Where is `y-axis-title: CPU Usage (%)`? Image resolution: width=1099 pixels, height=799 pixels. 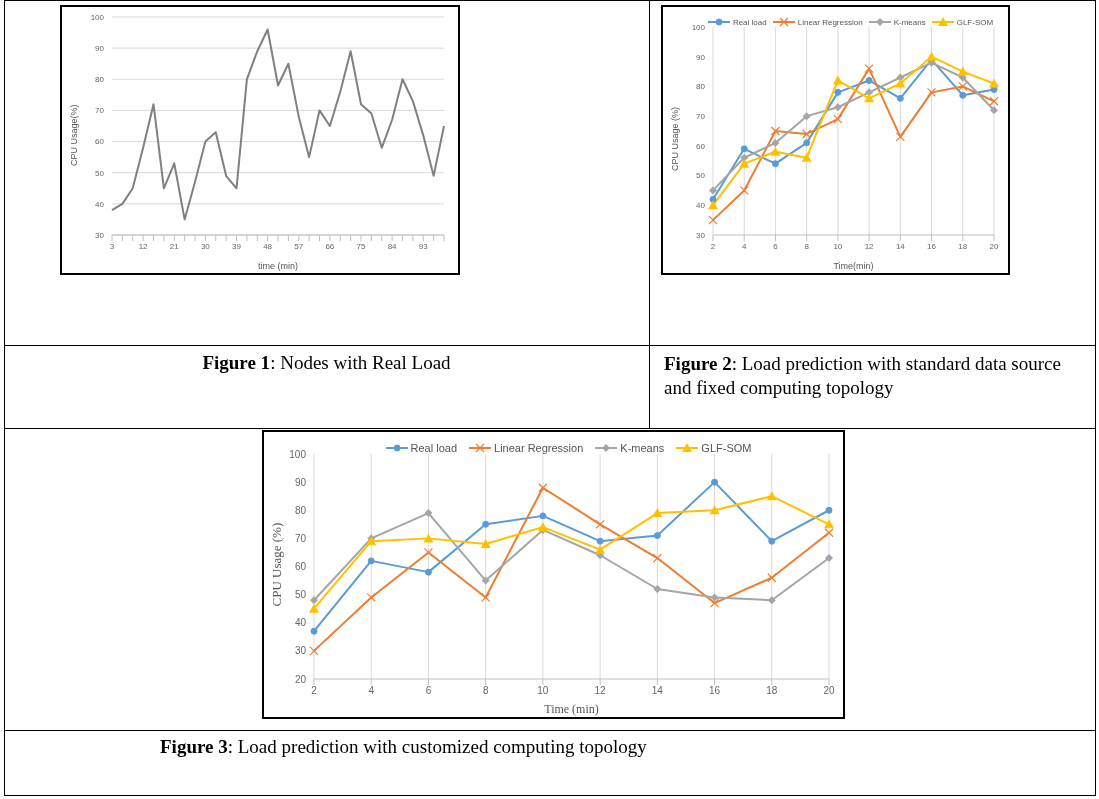 y-axis-title: CPU Usage (%) is located at coordinates (675, 138).